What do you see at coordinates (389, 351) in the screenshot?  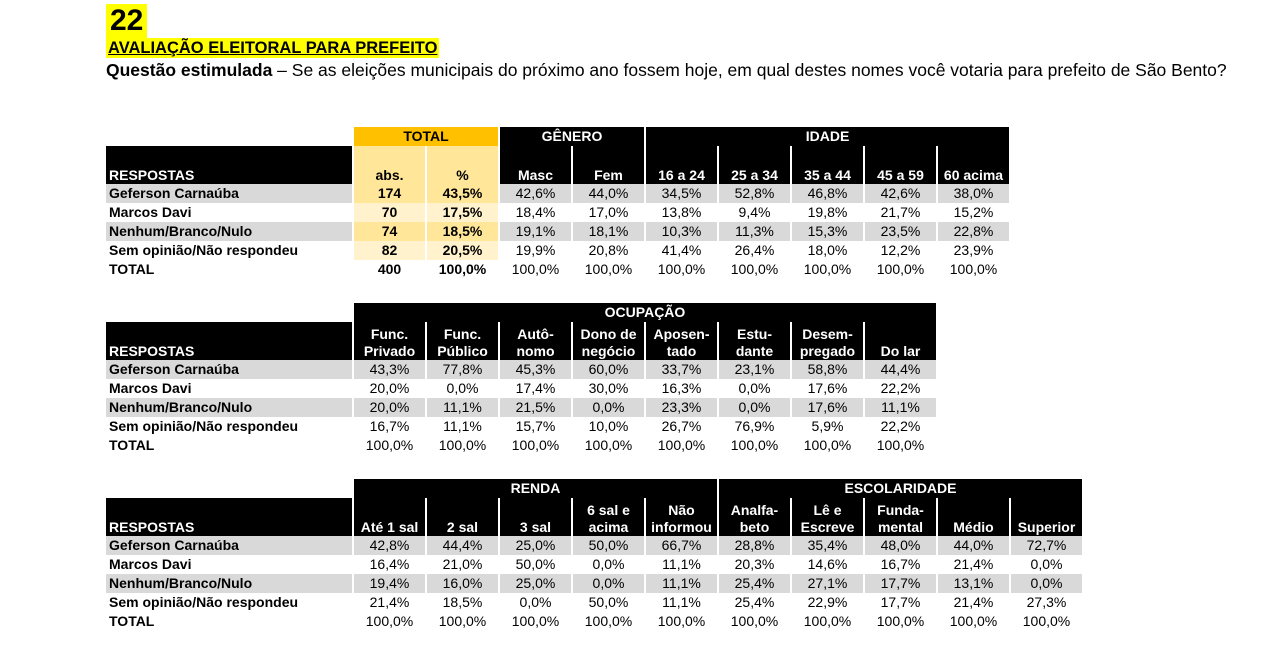 I see `column-header-line2: Privado` at bounding box center [389, 351].